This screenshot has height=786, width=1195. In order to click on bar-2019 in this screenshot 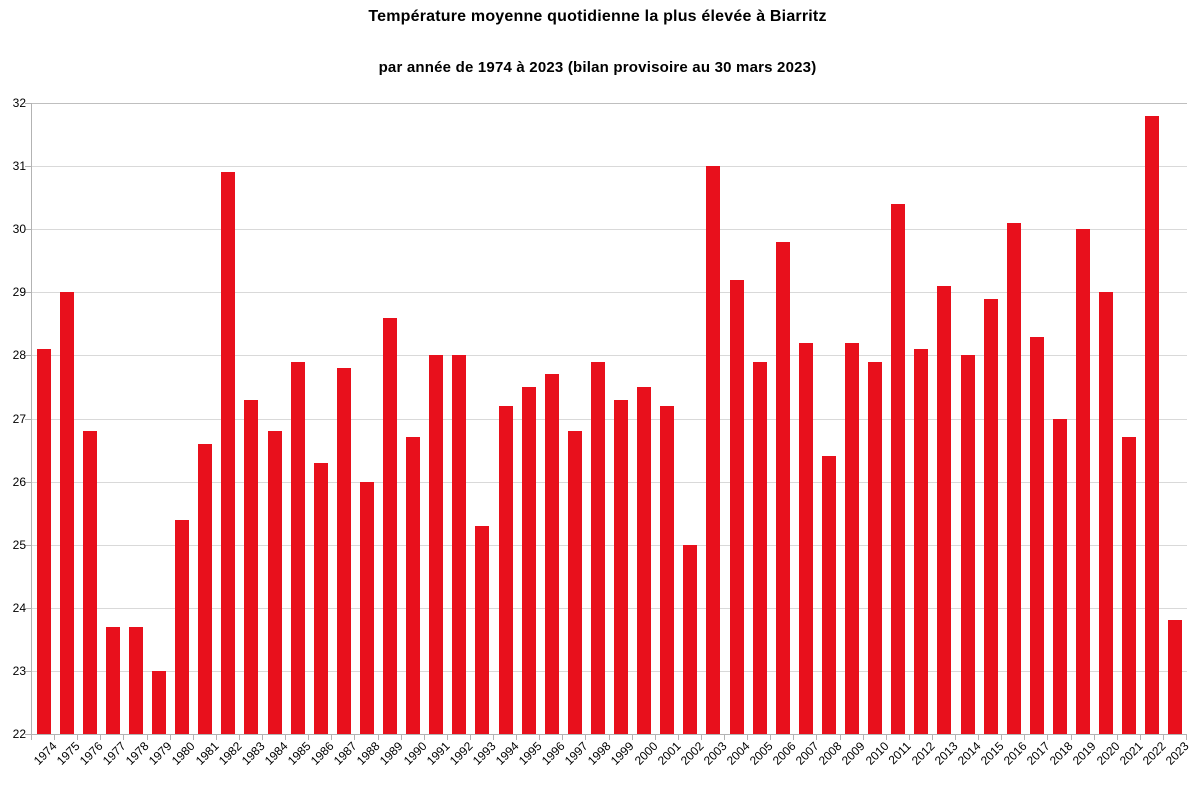, I will do `click(1083, 481)`.